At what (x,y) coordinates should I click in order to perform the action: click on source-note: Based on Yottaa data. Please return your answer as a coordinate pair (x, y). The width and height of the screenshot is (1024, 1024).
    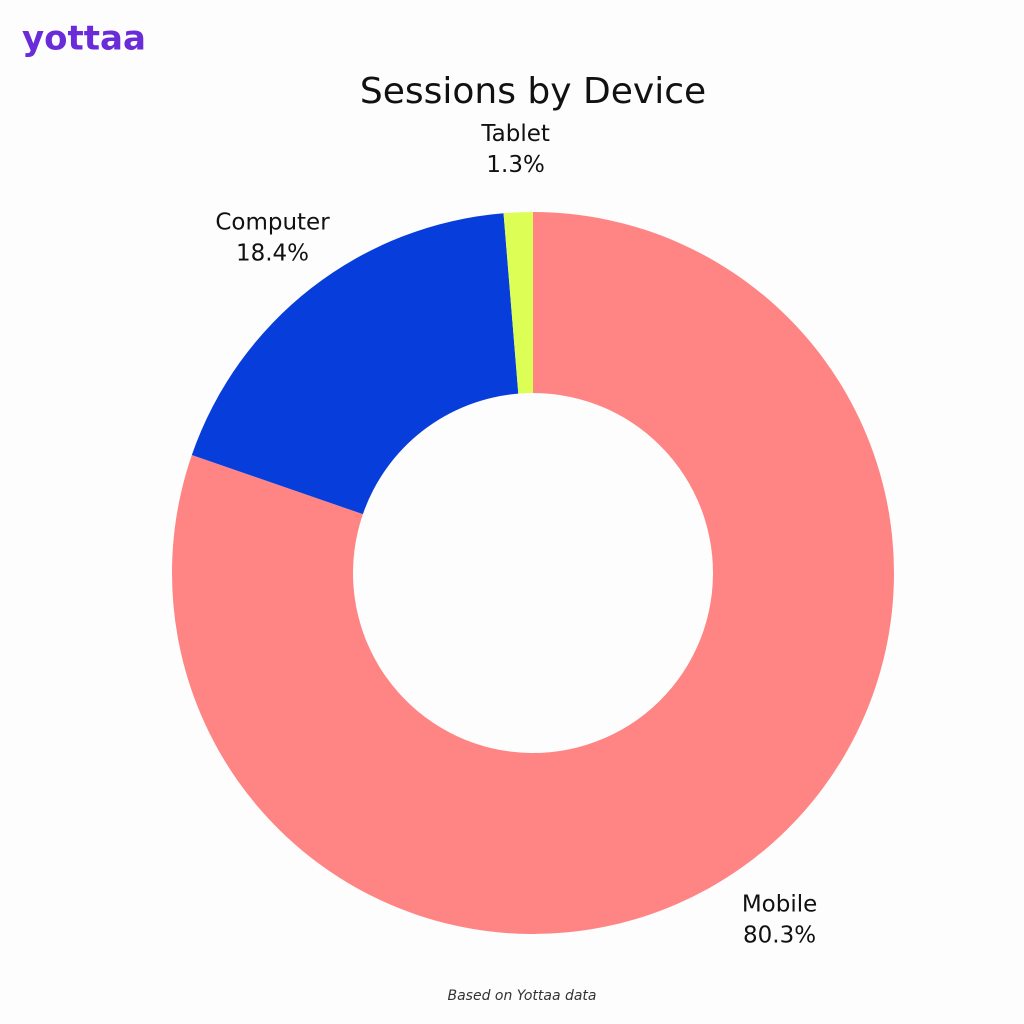
    Looking at the image, I should click on (521, 996).